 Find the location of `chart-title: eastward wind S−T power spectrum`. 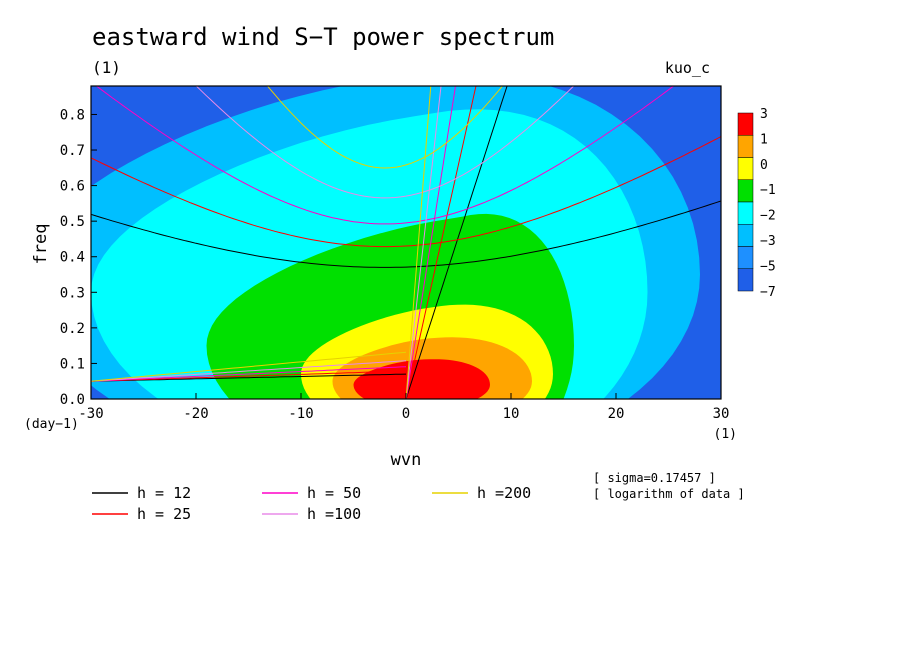

chart-title: eastward wind S−T power spectrum is located at coordinates (323, 37).